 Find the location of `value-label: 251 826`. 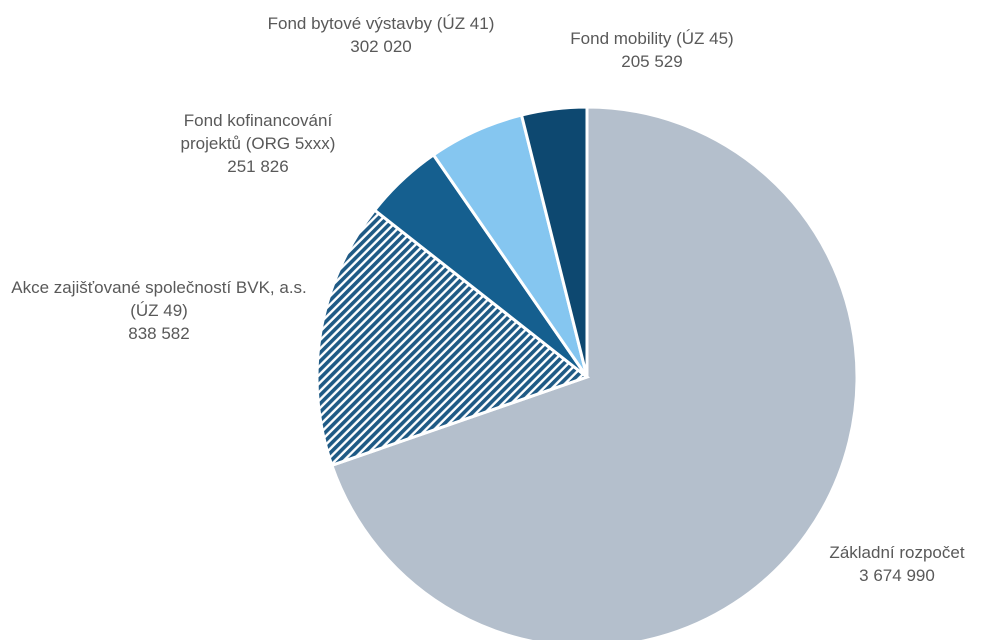

value-label: 251 826 is located at coordinates (258, 166).